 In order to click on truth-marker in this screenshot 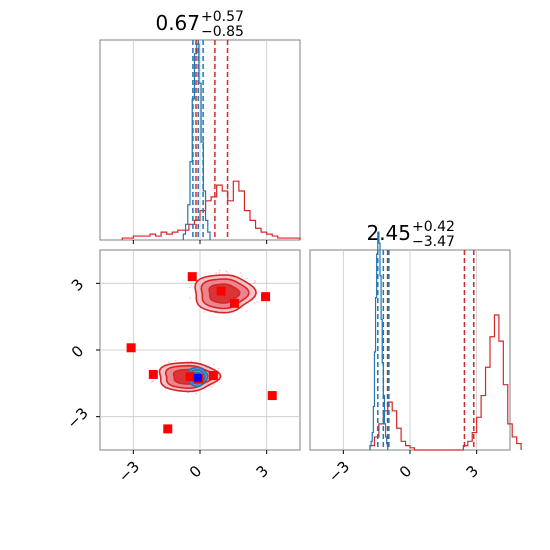, I will do `click(197, 377)`.